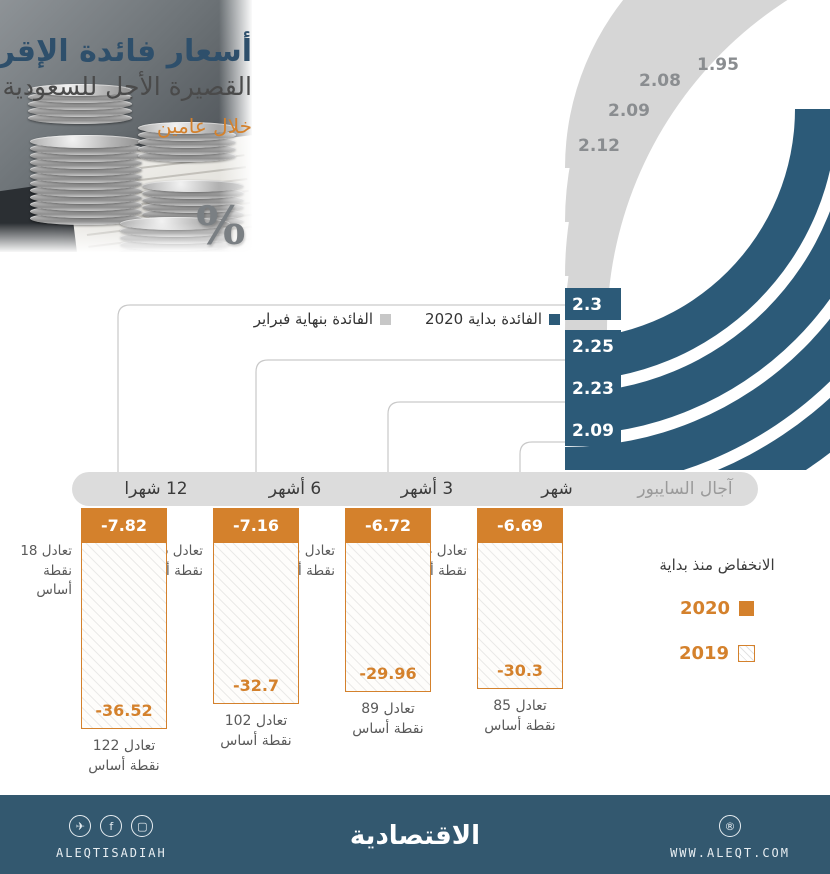 The height and width of the screenshot is (874, 830). I want to click on decline-year-2020: 2020, so click(705, 608).